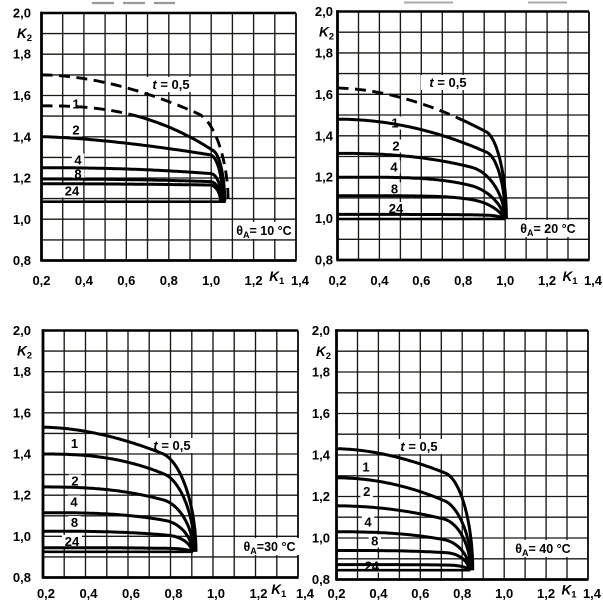 This screenshot has height=612, width=603. What do you see at coordinates (547, 230) in the screenshot?
I see `svg-text: θA= 20 °C` at bounding box center [547, 230].